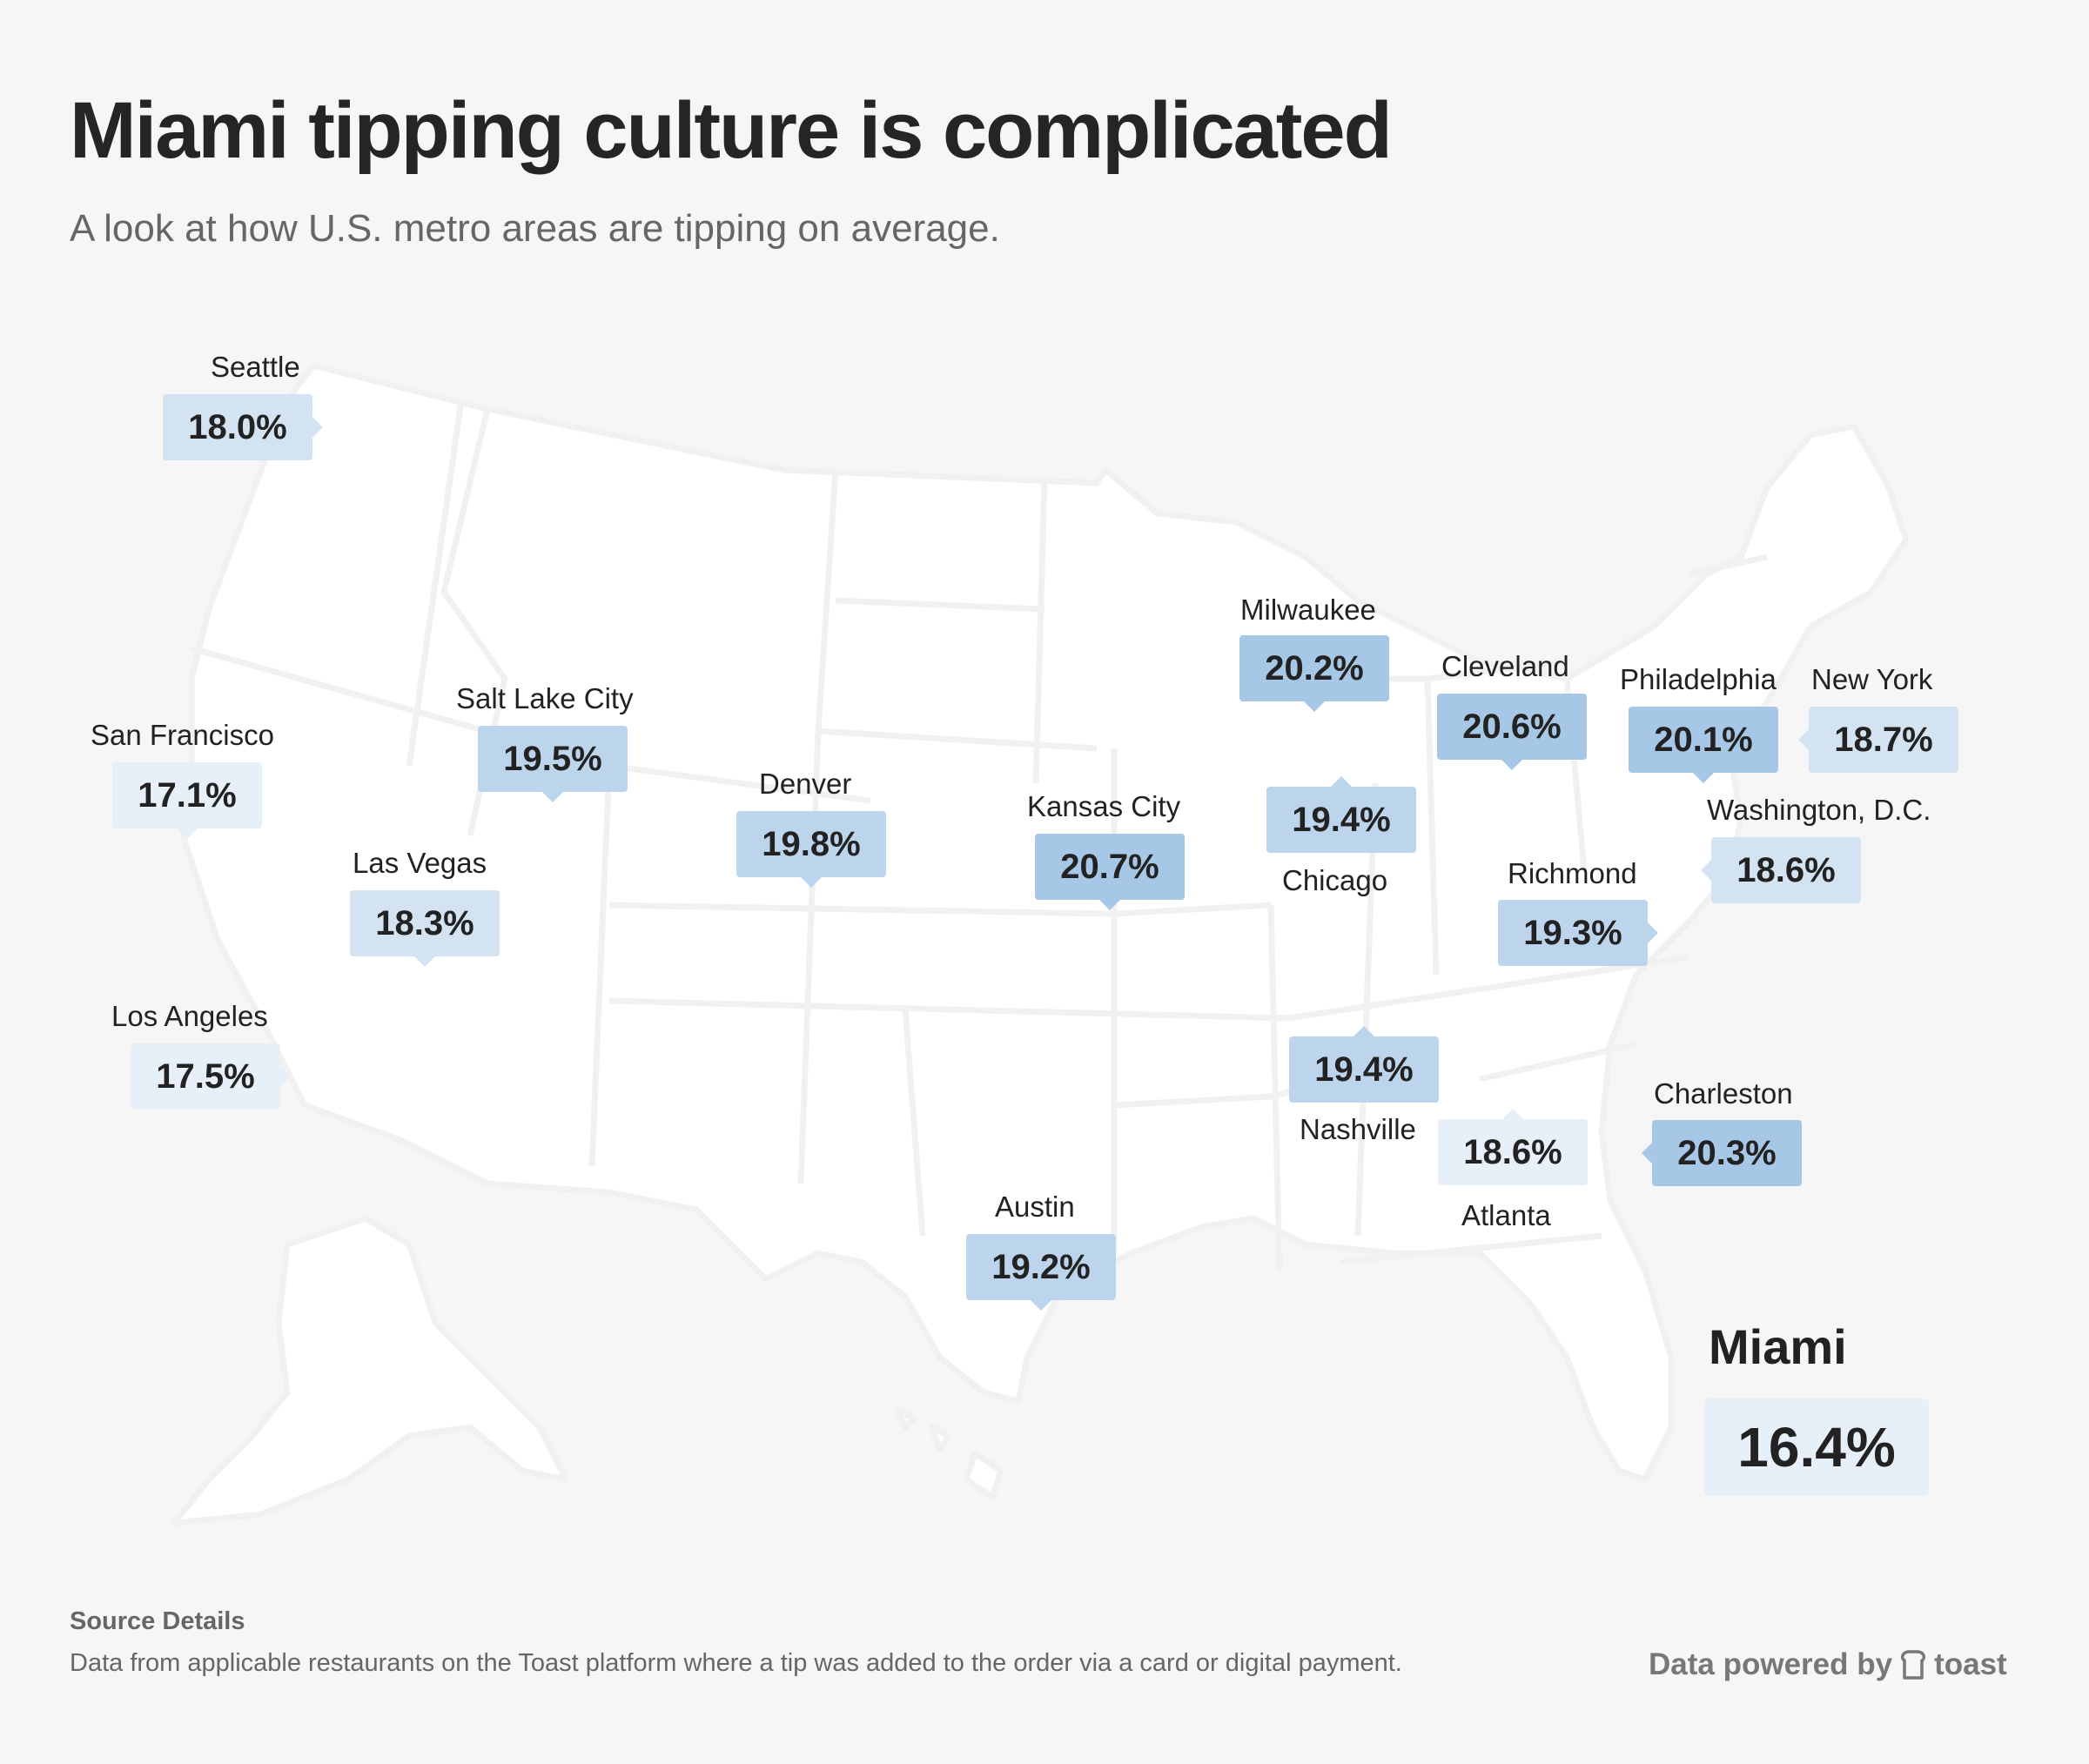  What do you see at coordinates (1335, 880) in the screenshot?
I see `city-label-chicago: Chicago` at bounding box center [1335, 880].